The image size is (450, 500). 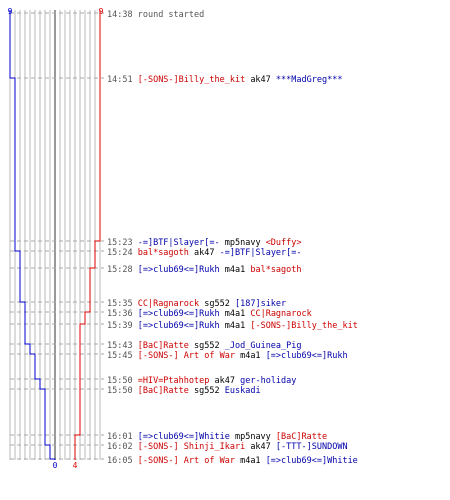 What do you see at coordinates (120, 356) in the screenshot?
I see `event-time: 15:45` at bounding box center [120, 356].